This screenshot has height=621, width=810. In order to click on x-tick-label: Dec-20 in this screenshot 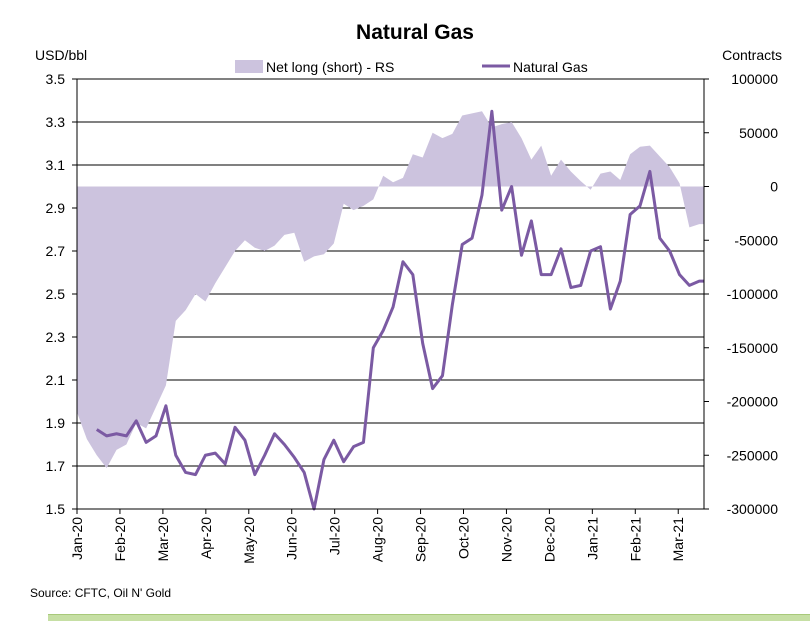, I will do `click(549, 539)`.